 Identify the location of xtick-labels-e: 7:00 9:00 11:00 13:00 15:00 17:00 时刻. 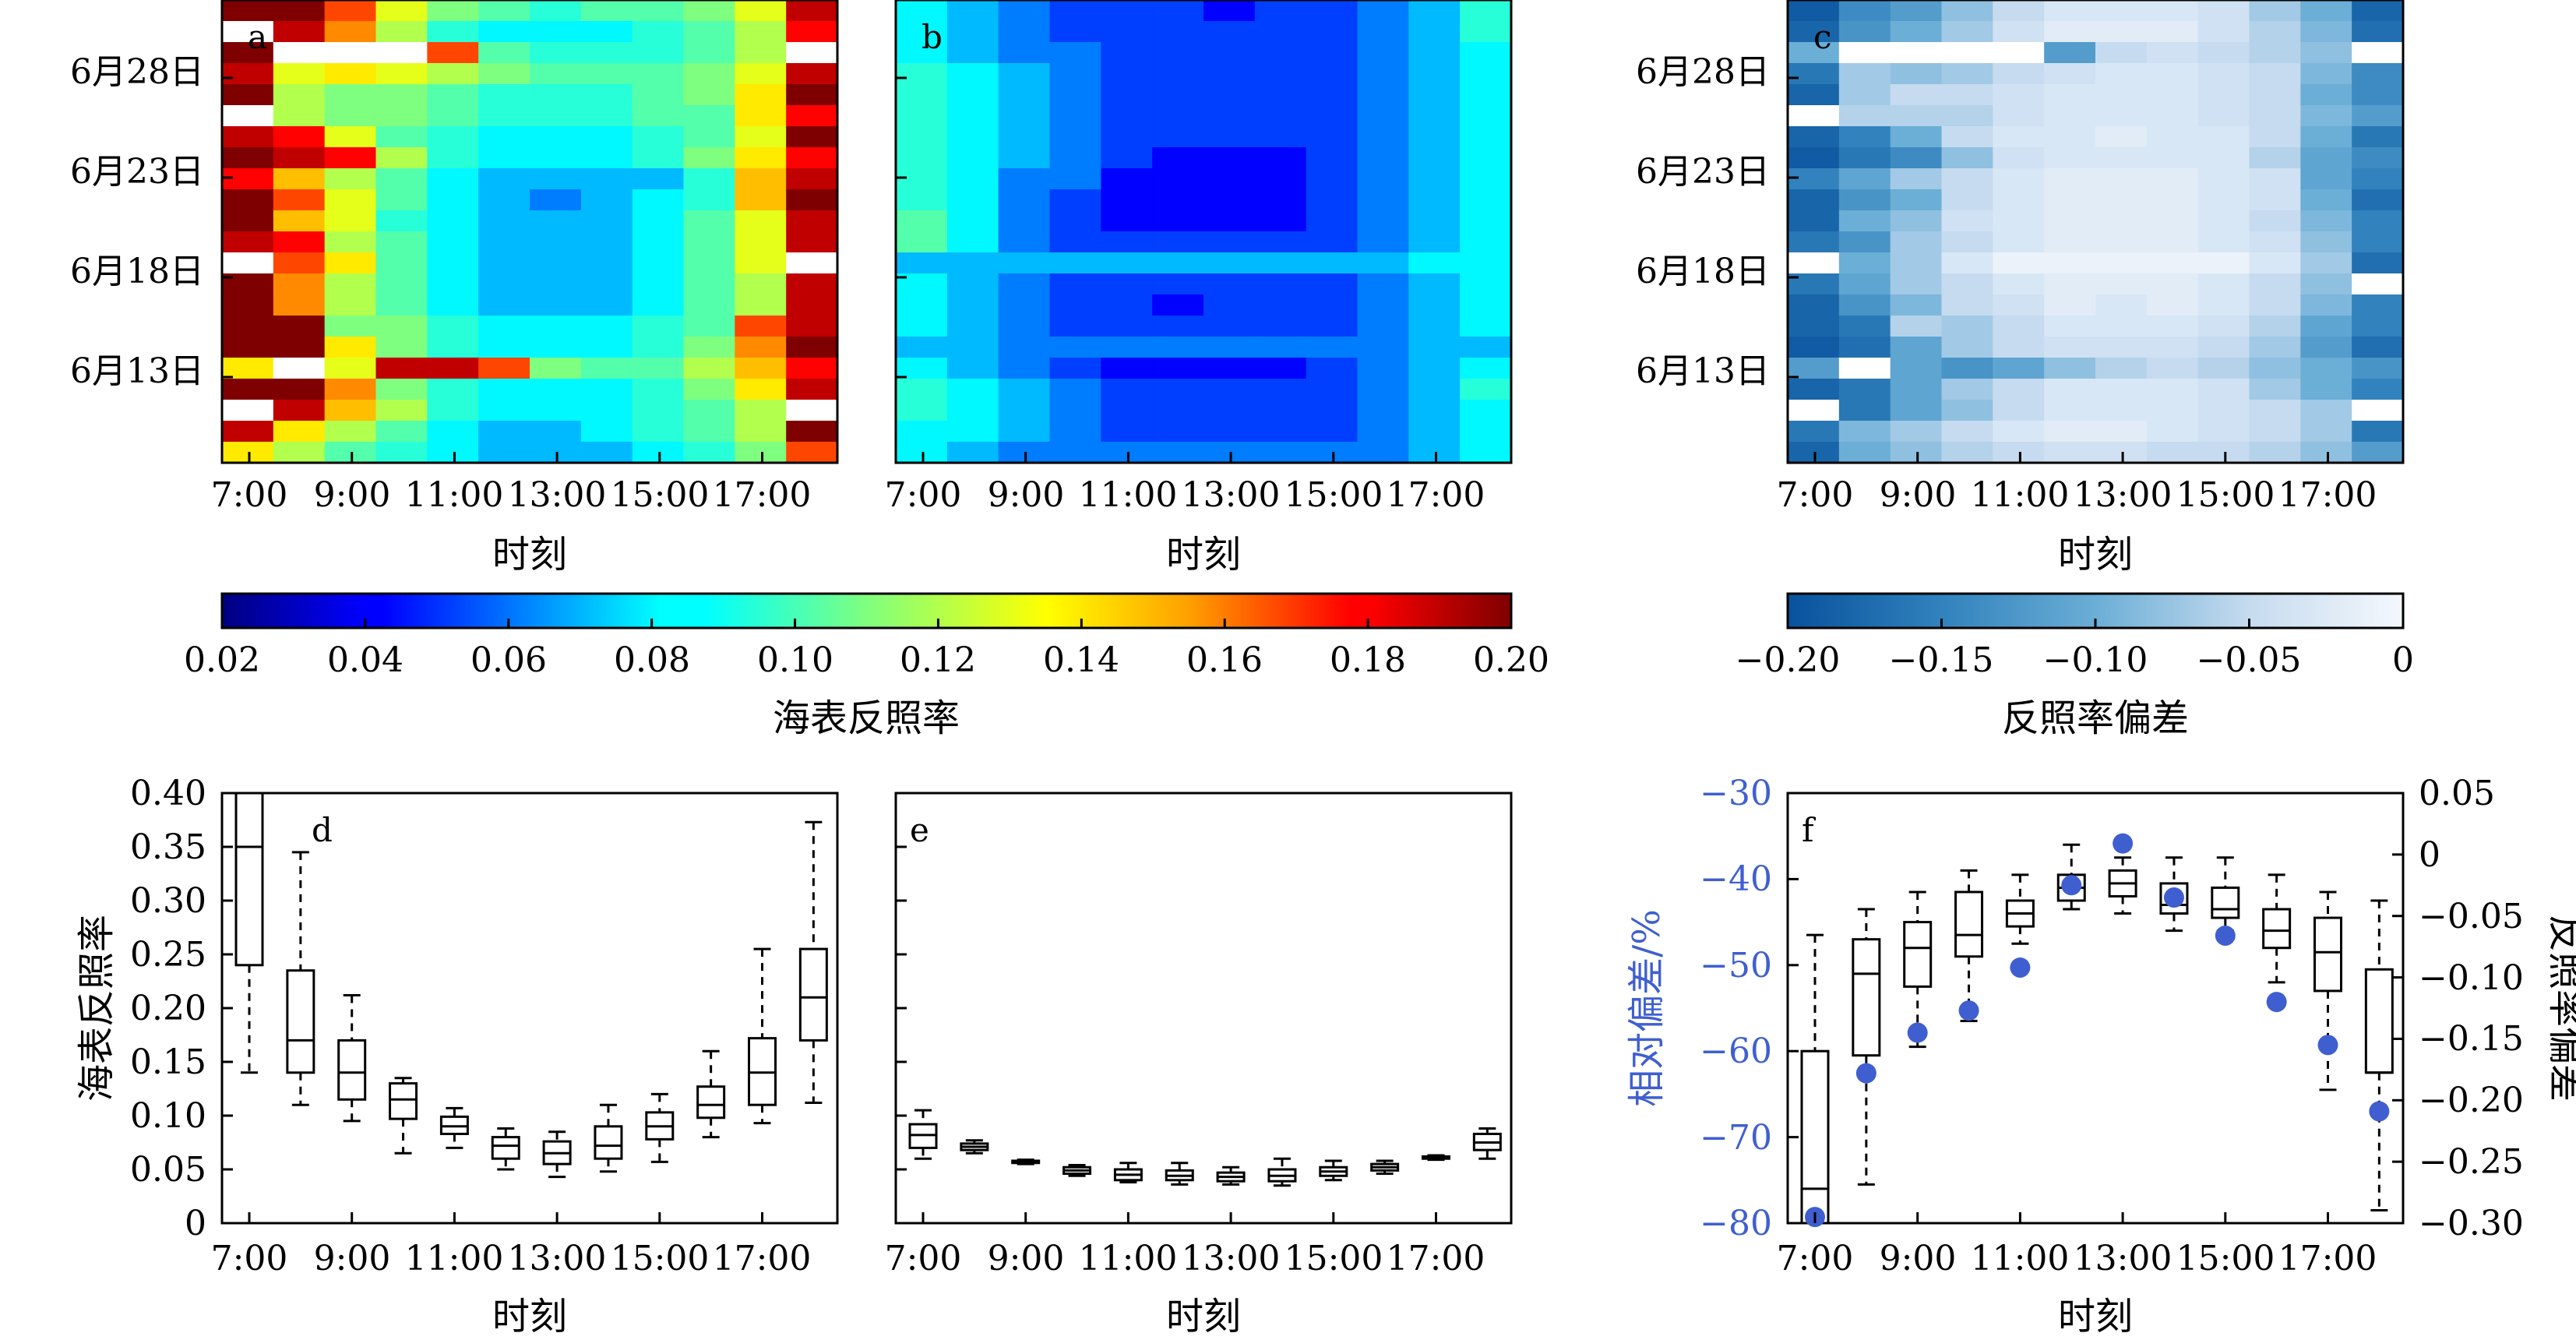
(1185, 1288).